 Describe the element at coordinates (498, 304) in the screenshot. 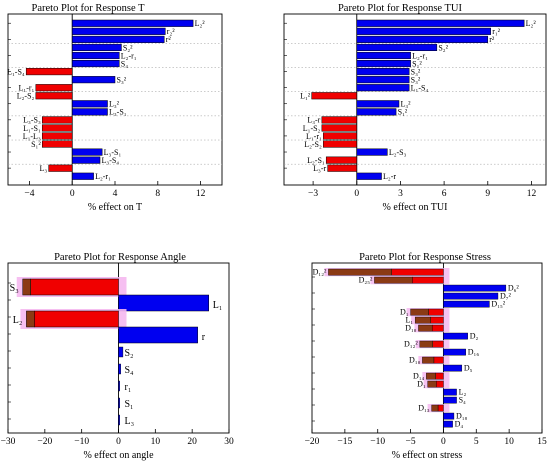

I see `bar-label: D₁₅²` at that location.